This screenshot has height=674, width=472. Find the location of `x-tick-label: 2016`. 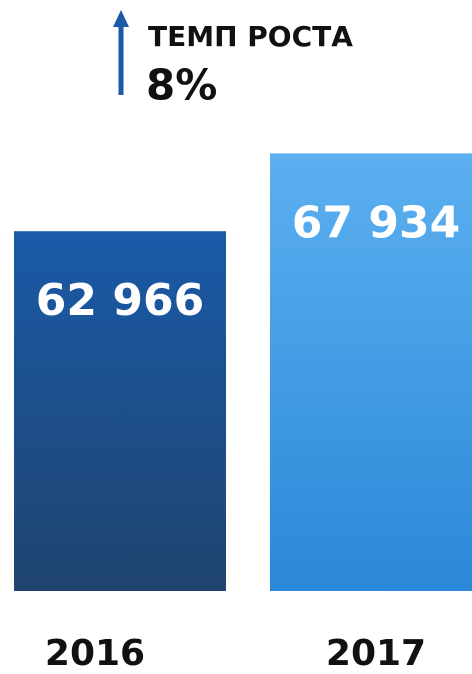

x-tick-label: 2016 is located at coordinates (95, 653).